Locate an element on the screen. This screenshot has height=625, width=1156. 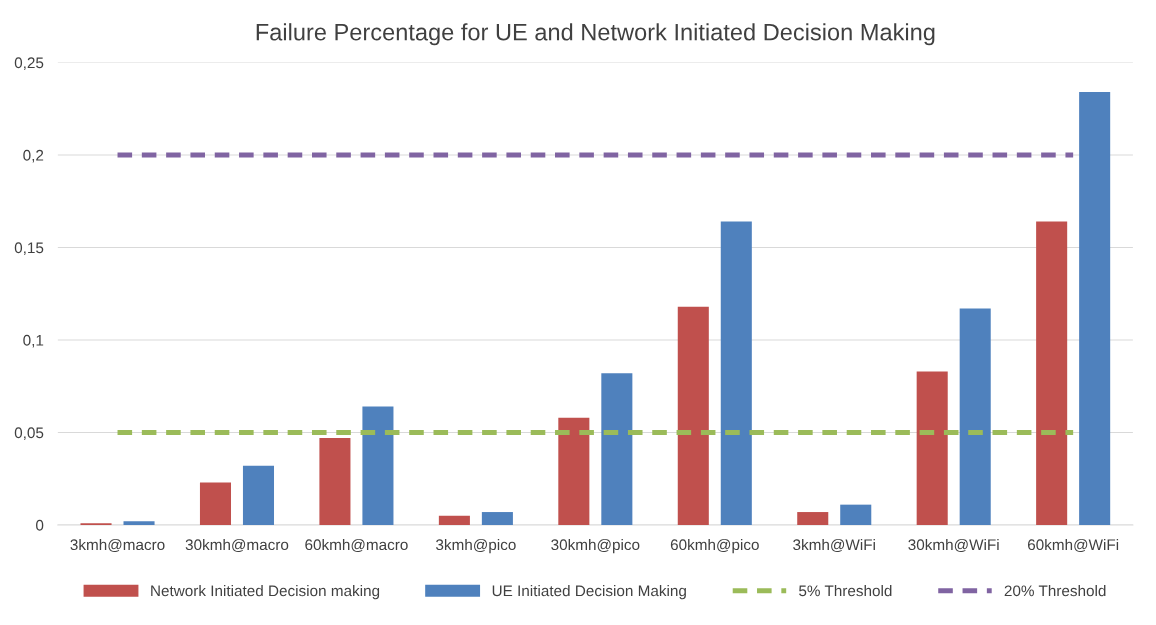
legend-label: UE Initiated Decision Making is located at coordinates (589, 592).